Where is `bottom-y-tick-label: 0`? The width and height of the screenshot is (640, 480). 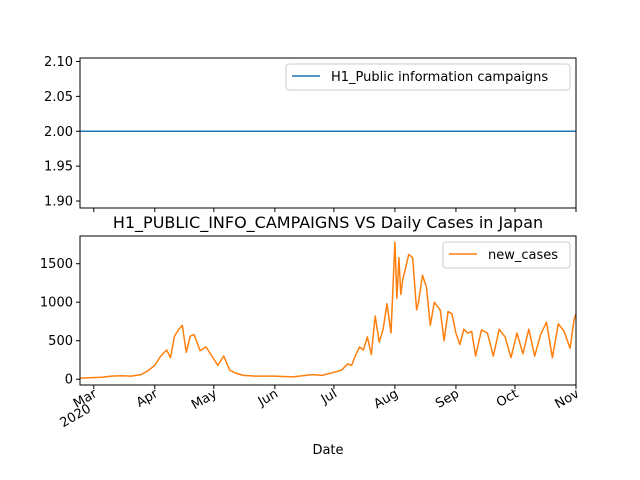 bottom-y-tick-label: 0 is located at coordinates (69, 380).